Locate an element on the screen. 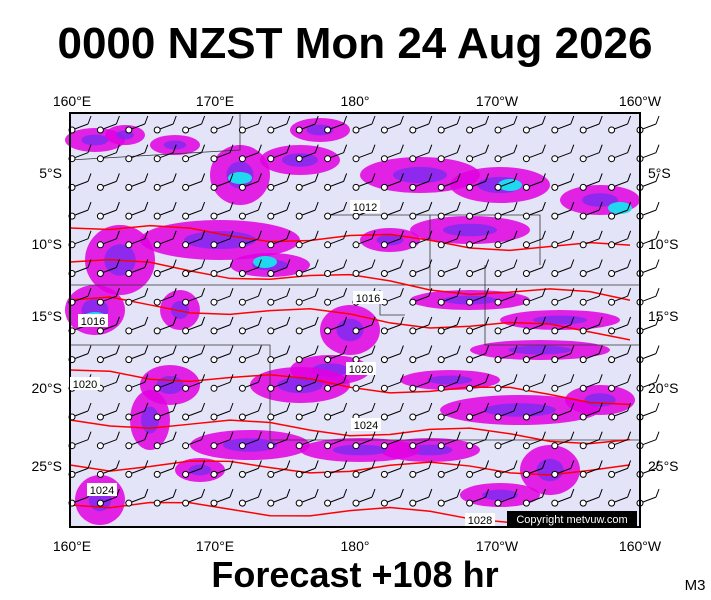  boundary is located at coordinates (562, 305).